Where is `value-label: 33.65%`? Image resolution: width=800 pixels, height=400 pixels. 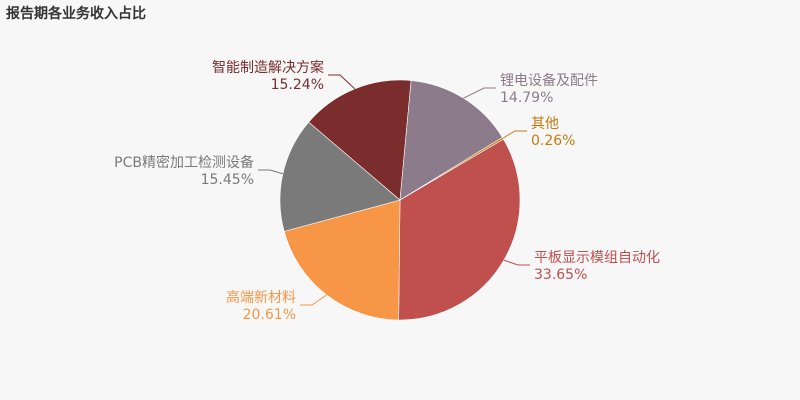
value-label: 33.65% is located at coordinates (560, 275).